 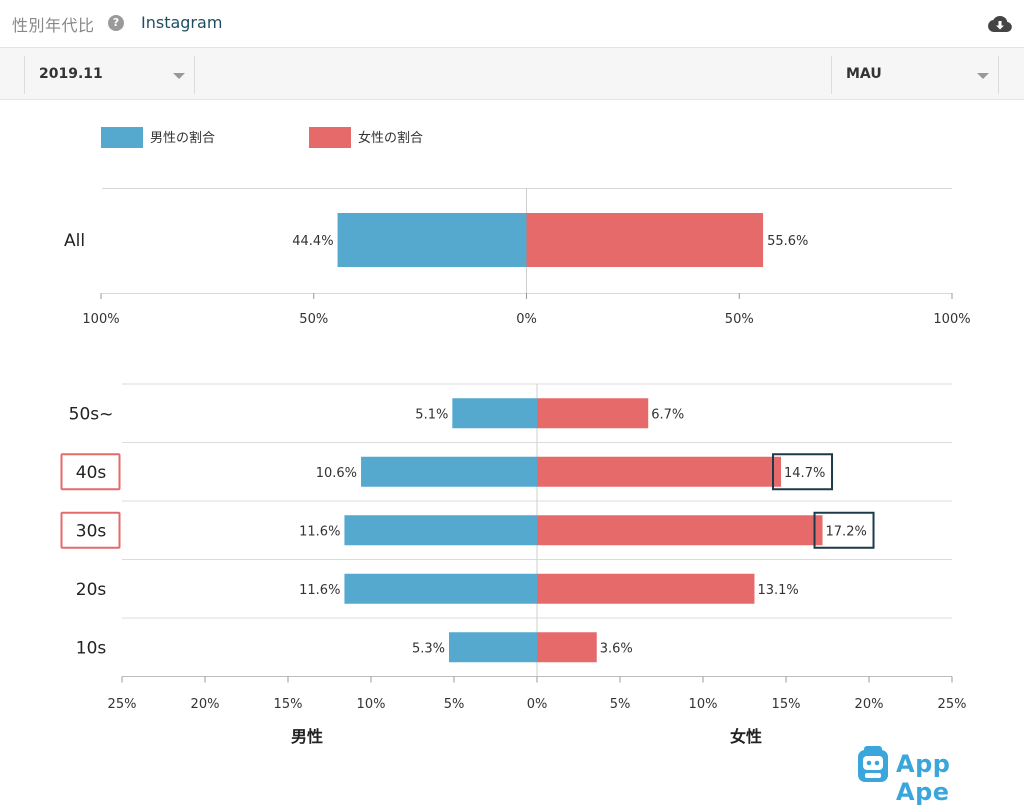 What do you see at coordinates (512, 24) in the screenshot?
I see `top-bar: 性別年代比 ? Instagram` at bounding box center [512, 24].